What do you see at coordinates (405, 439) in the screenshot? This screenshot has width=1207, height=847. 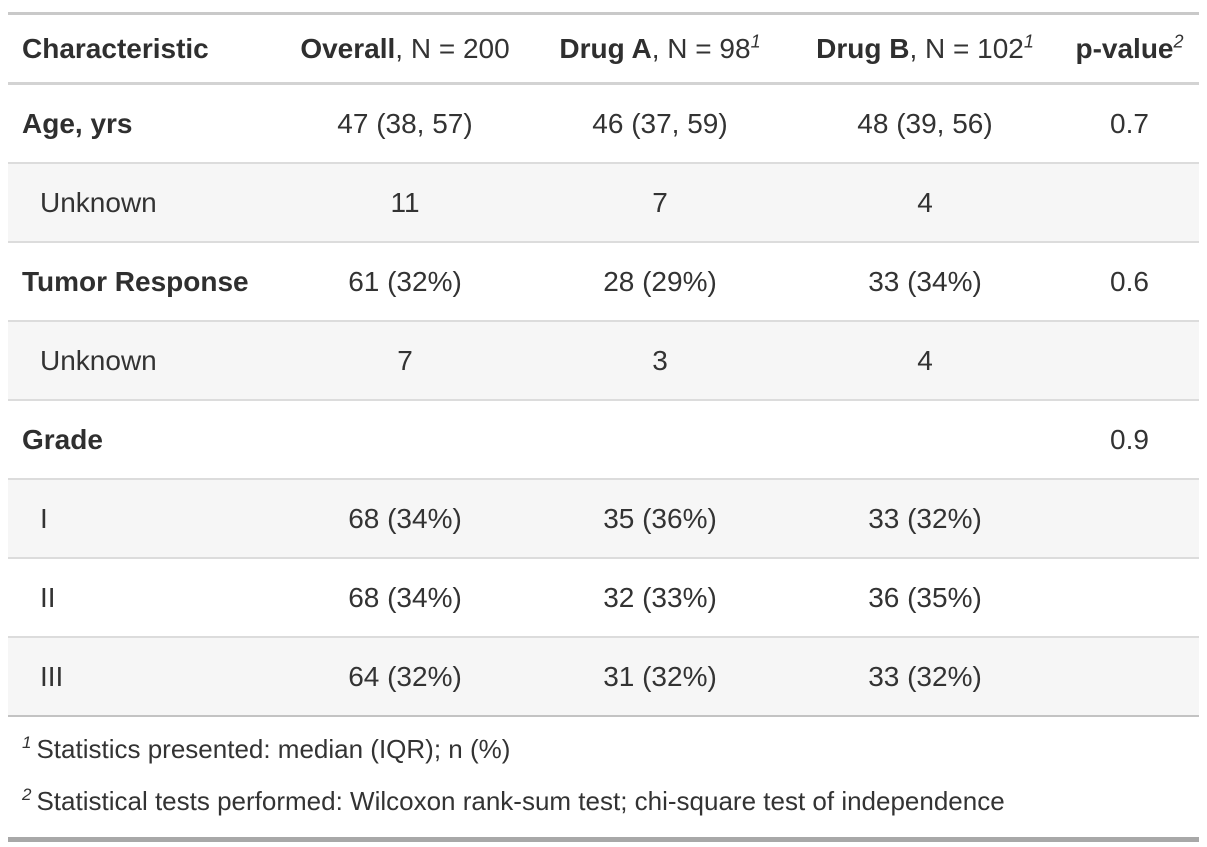 I see `cell-overall` at bounding box center [405, 439].